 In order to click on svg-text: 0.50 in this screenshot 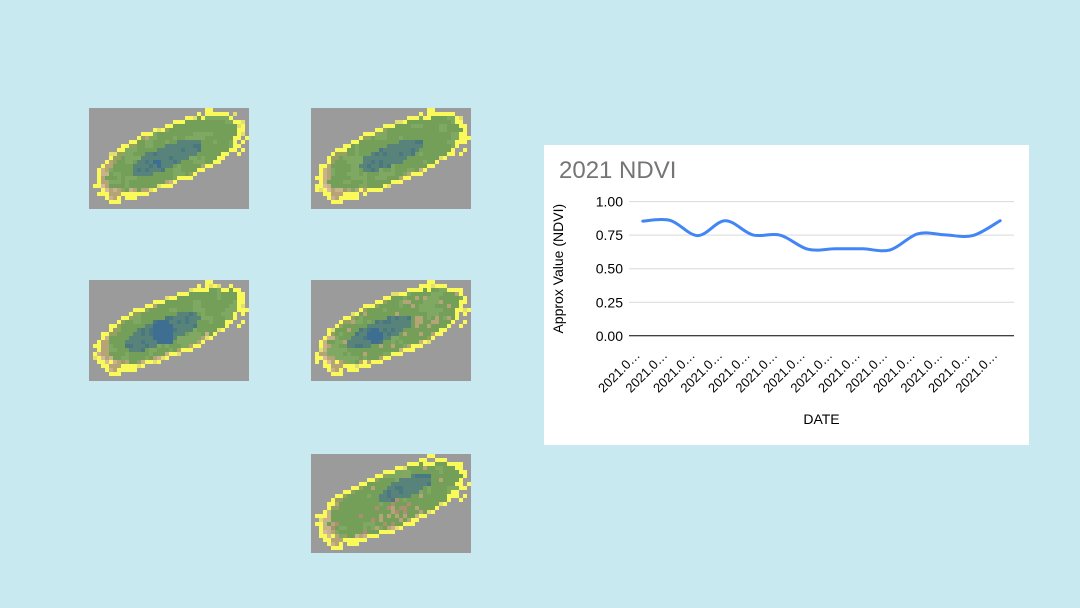, I will do `click(609, 269)`.